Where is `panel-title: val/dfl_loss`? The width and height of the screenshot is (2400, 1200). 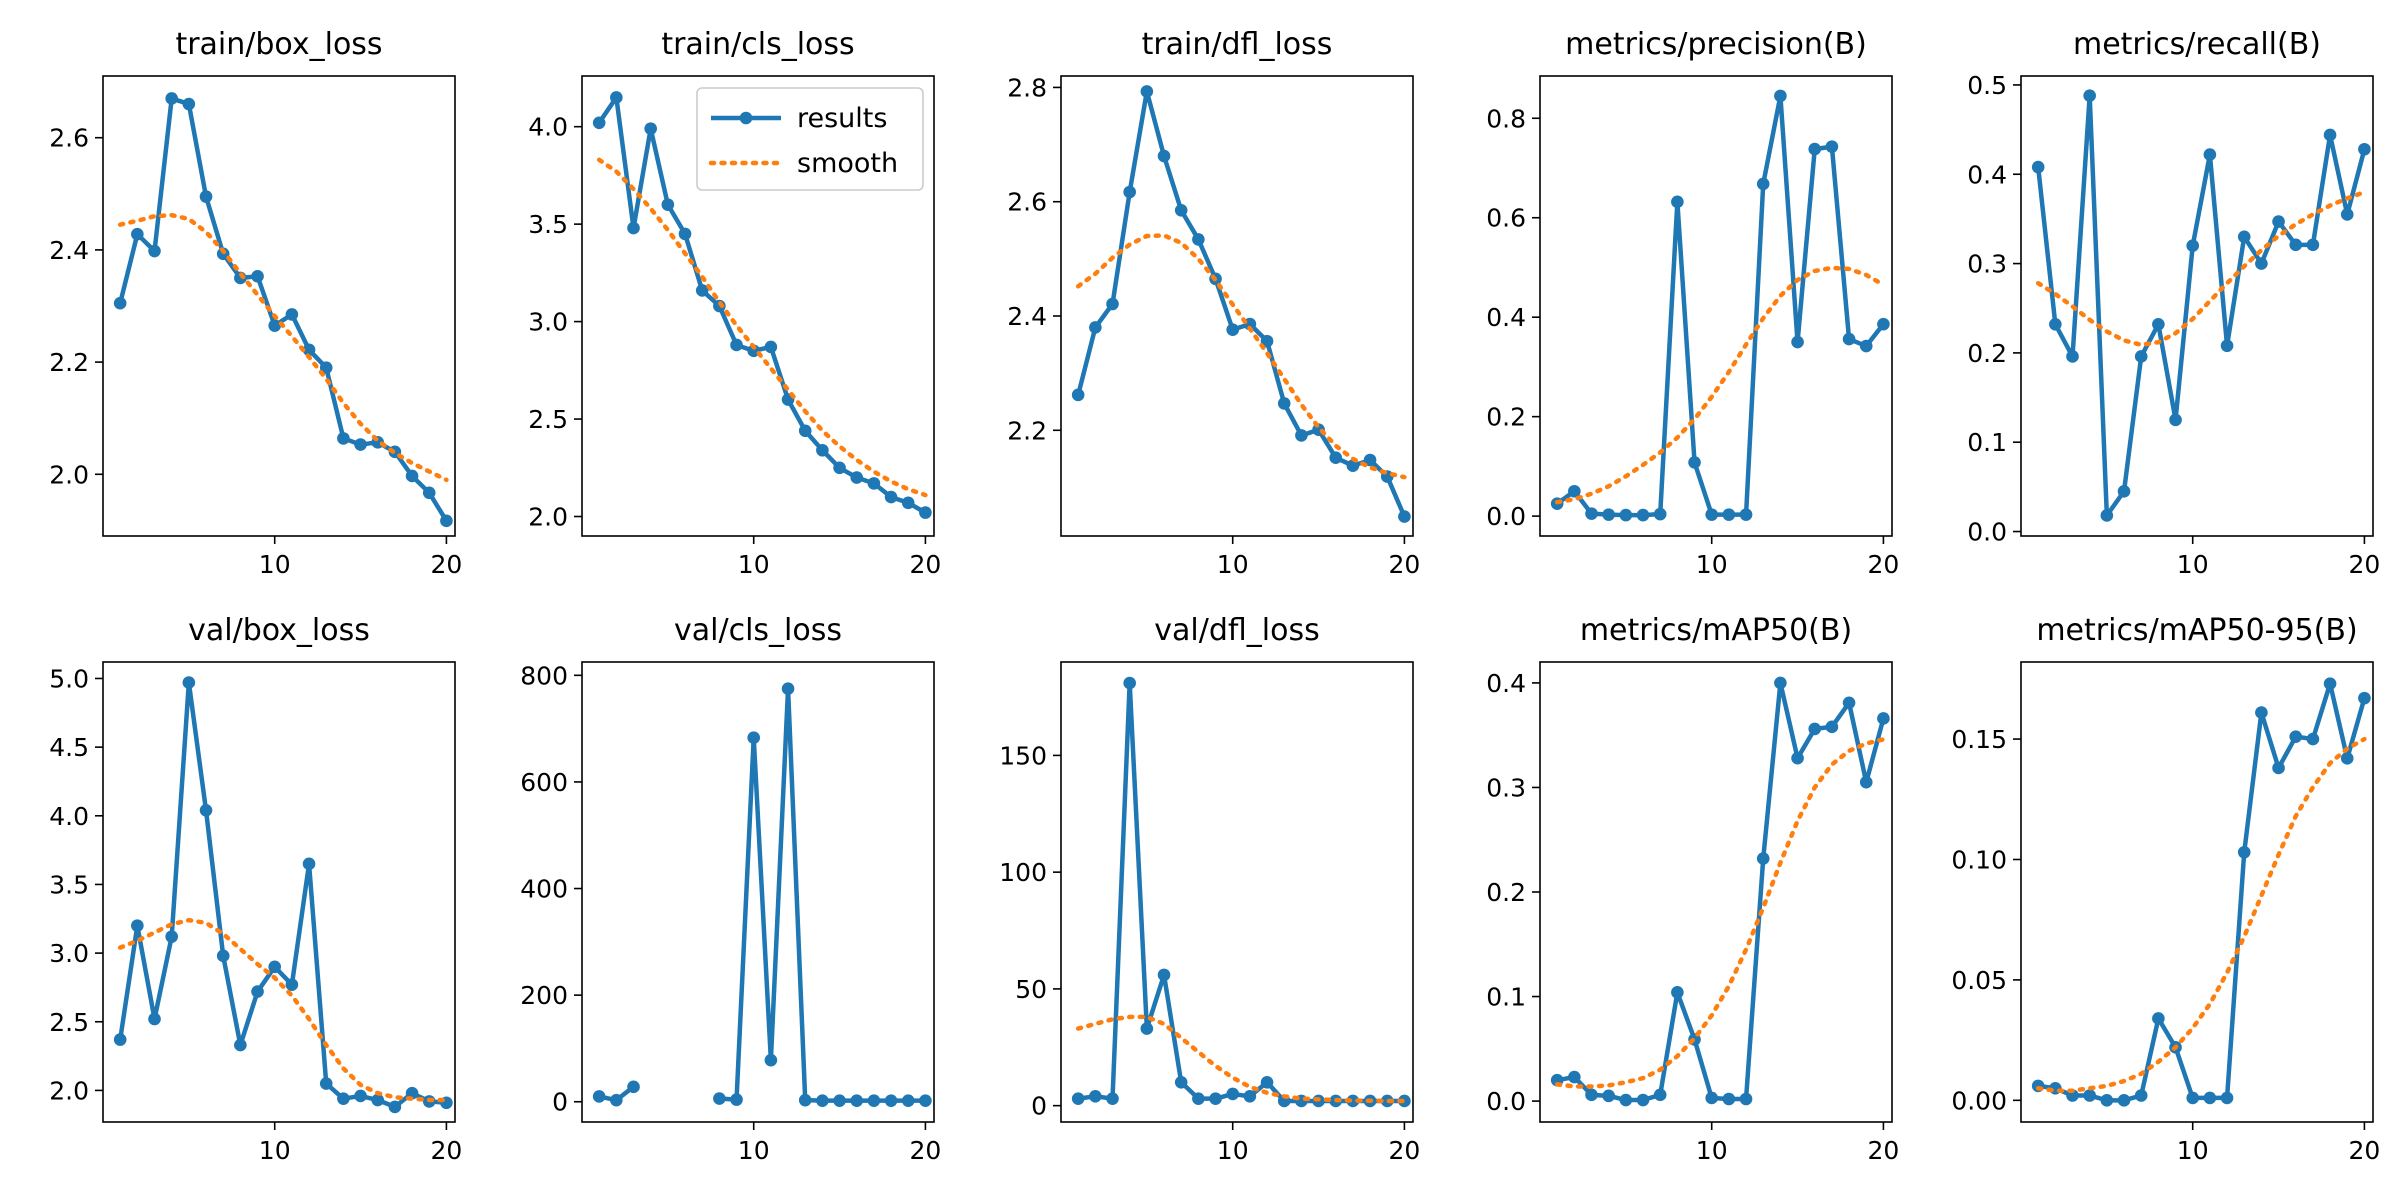 panel-title: val/dfl_loss is located at coordinates (1236, 630).